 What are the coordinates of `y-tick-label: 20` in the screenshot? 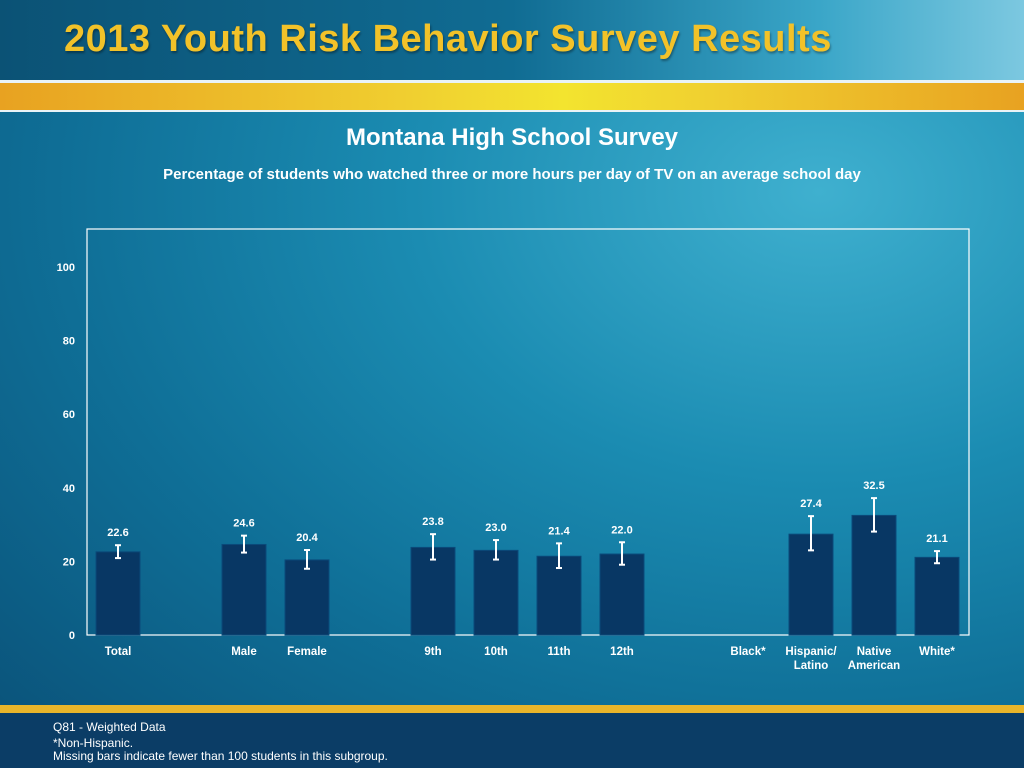 It's located at (69, 562).